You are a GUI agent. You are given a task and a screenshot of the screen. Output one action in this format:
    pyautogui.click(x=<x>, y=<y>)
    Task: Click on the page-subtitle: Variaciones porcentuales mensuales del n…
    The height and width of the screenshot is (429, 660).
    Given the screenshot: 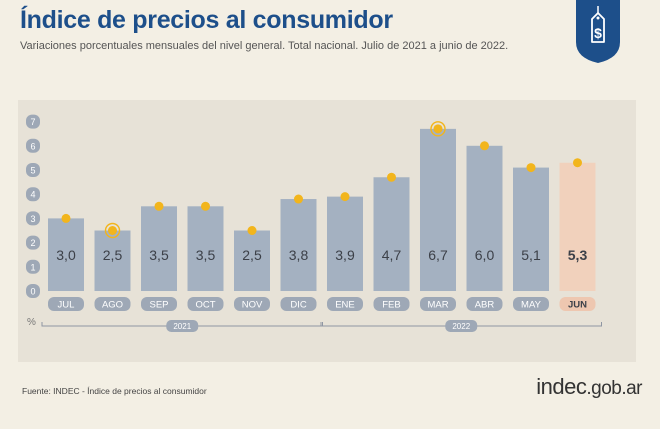 What is the action you would take?
    pyautogui.click(x=264, y=46)
    